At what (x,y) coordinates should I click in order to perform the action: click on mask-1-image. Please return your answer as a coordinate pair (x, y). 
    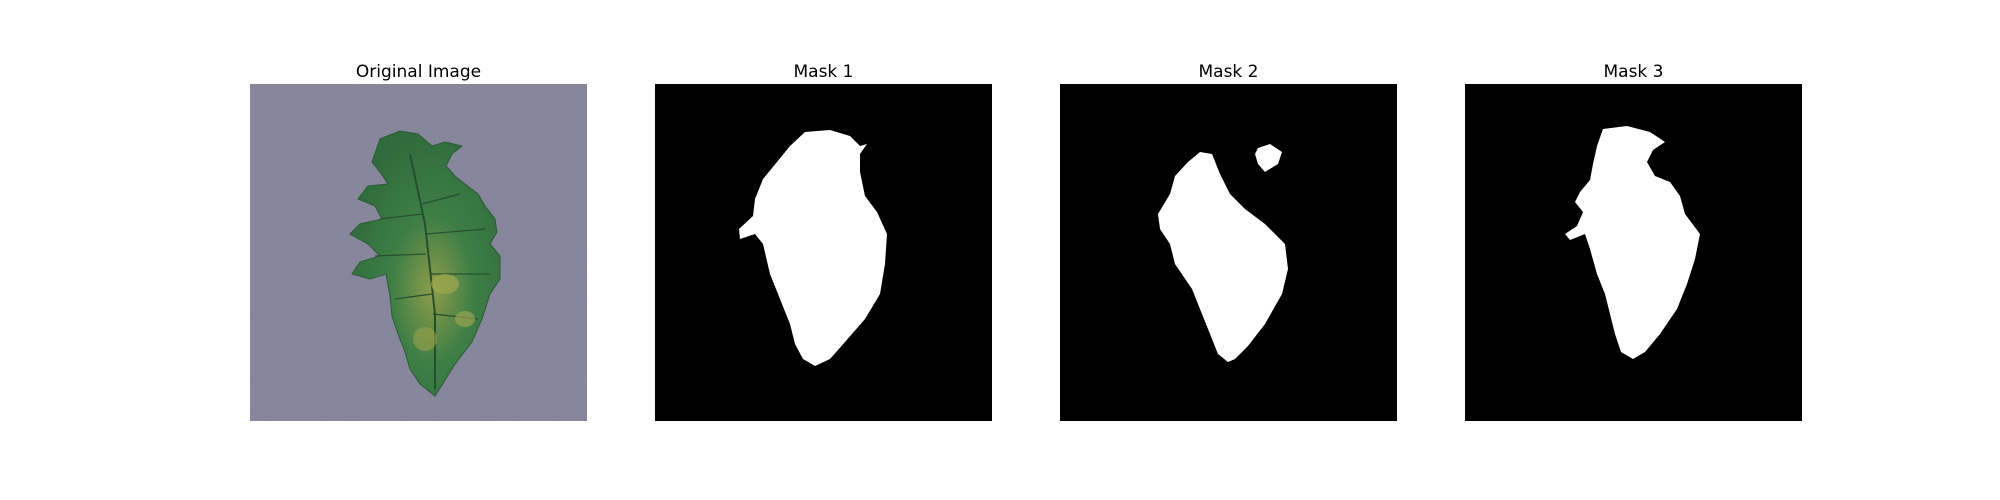
    Looking at the image, I should click on (823, 252).